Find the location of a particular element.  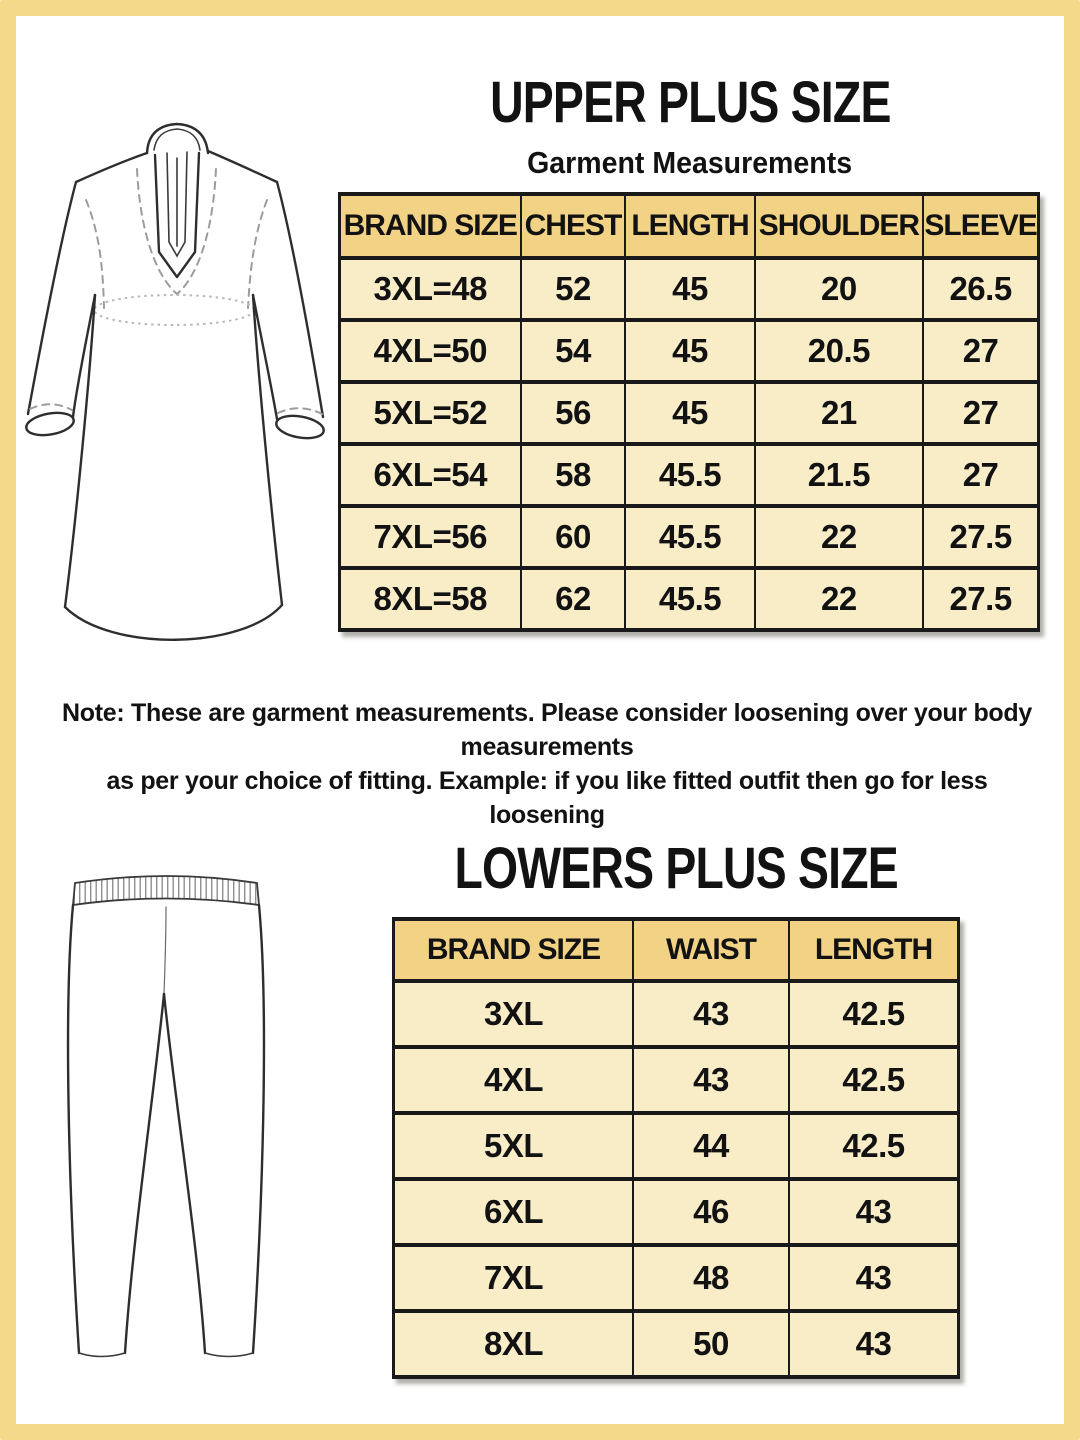

table-cell: 3XL=48 is located at coordinates (430, 289).